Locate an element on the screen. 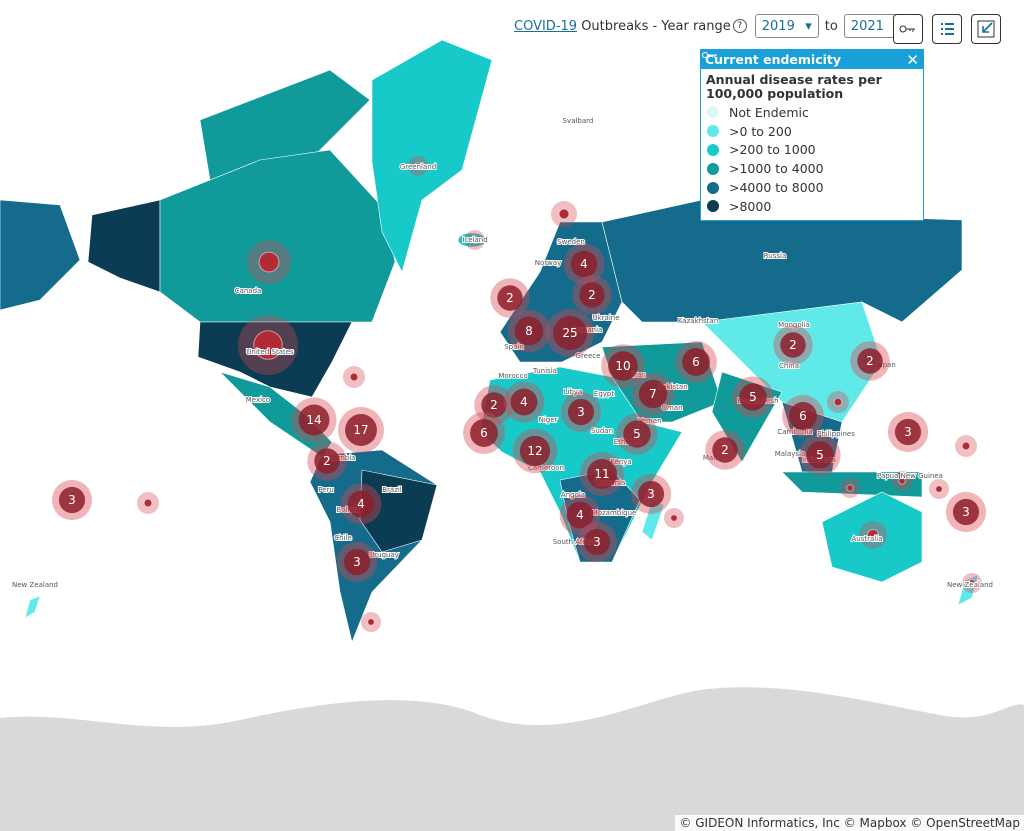 The image size is (1024, 831). place-label: Japan is located at coordinates (885, 365).